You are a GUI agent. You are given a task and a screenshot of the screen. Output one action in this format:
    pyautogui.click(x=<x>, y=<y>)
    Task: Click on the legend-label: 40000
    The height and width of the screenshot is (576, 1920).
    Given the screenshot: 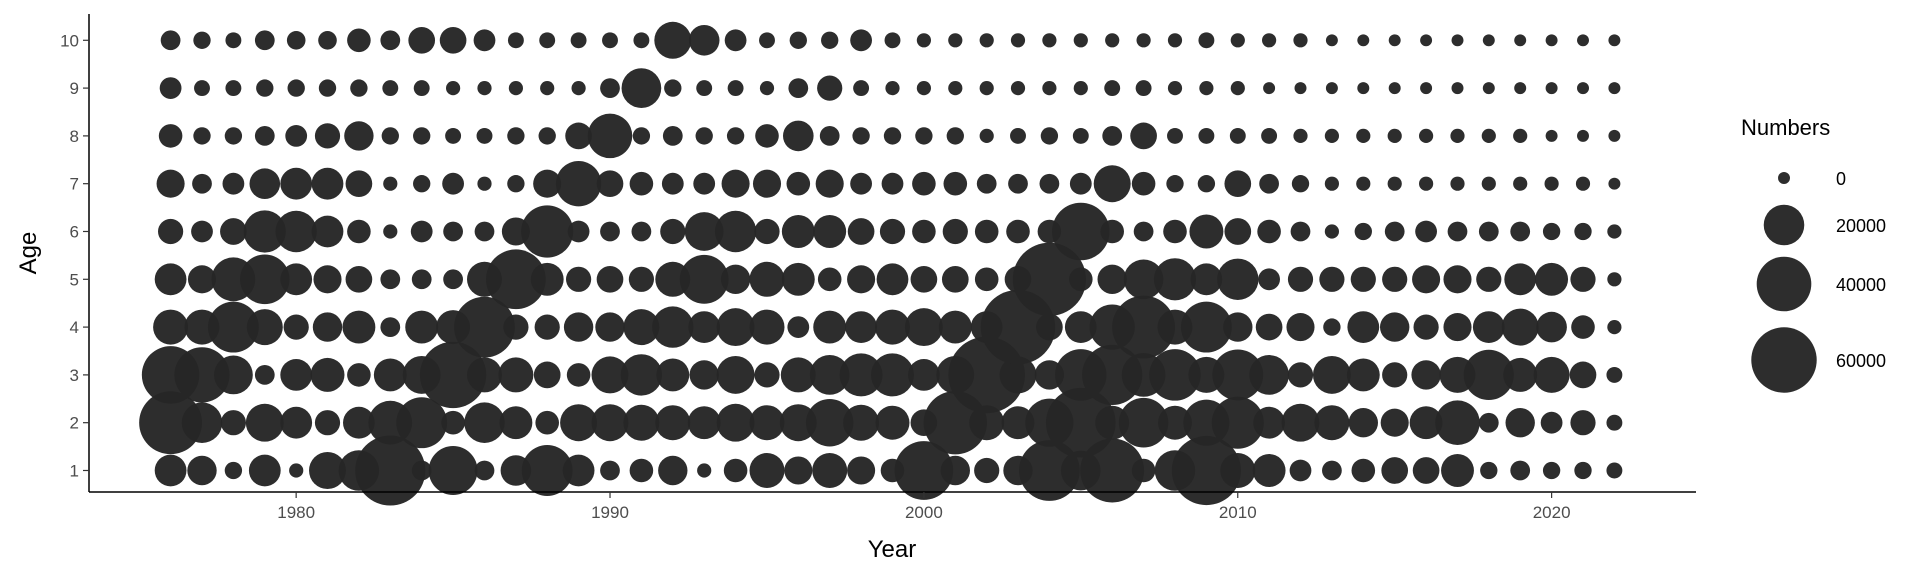 What is the action you would take?
    pyautogui.click(x=1861, y=285)
    